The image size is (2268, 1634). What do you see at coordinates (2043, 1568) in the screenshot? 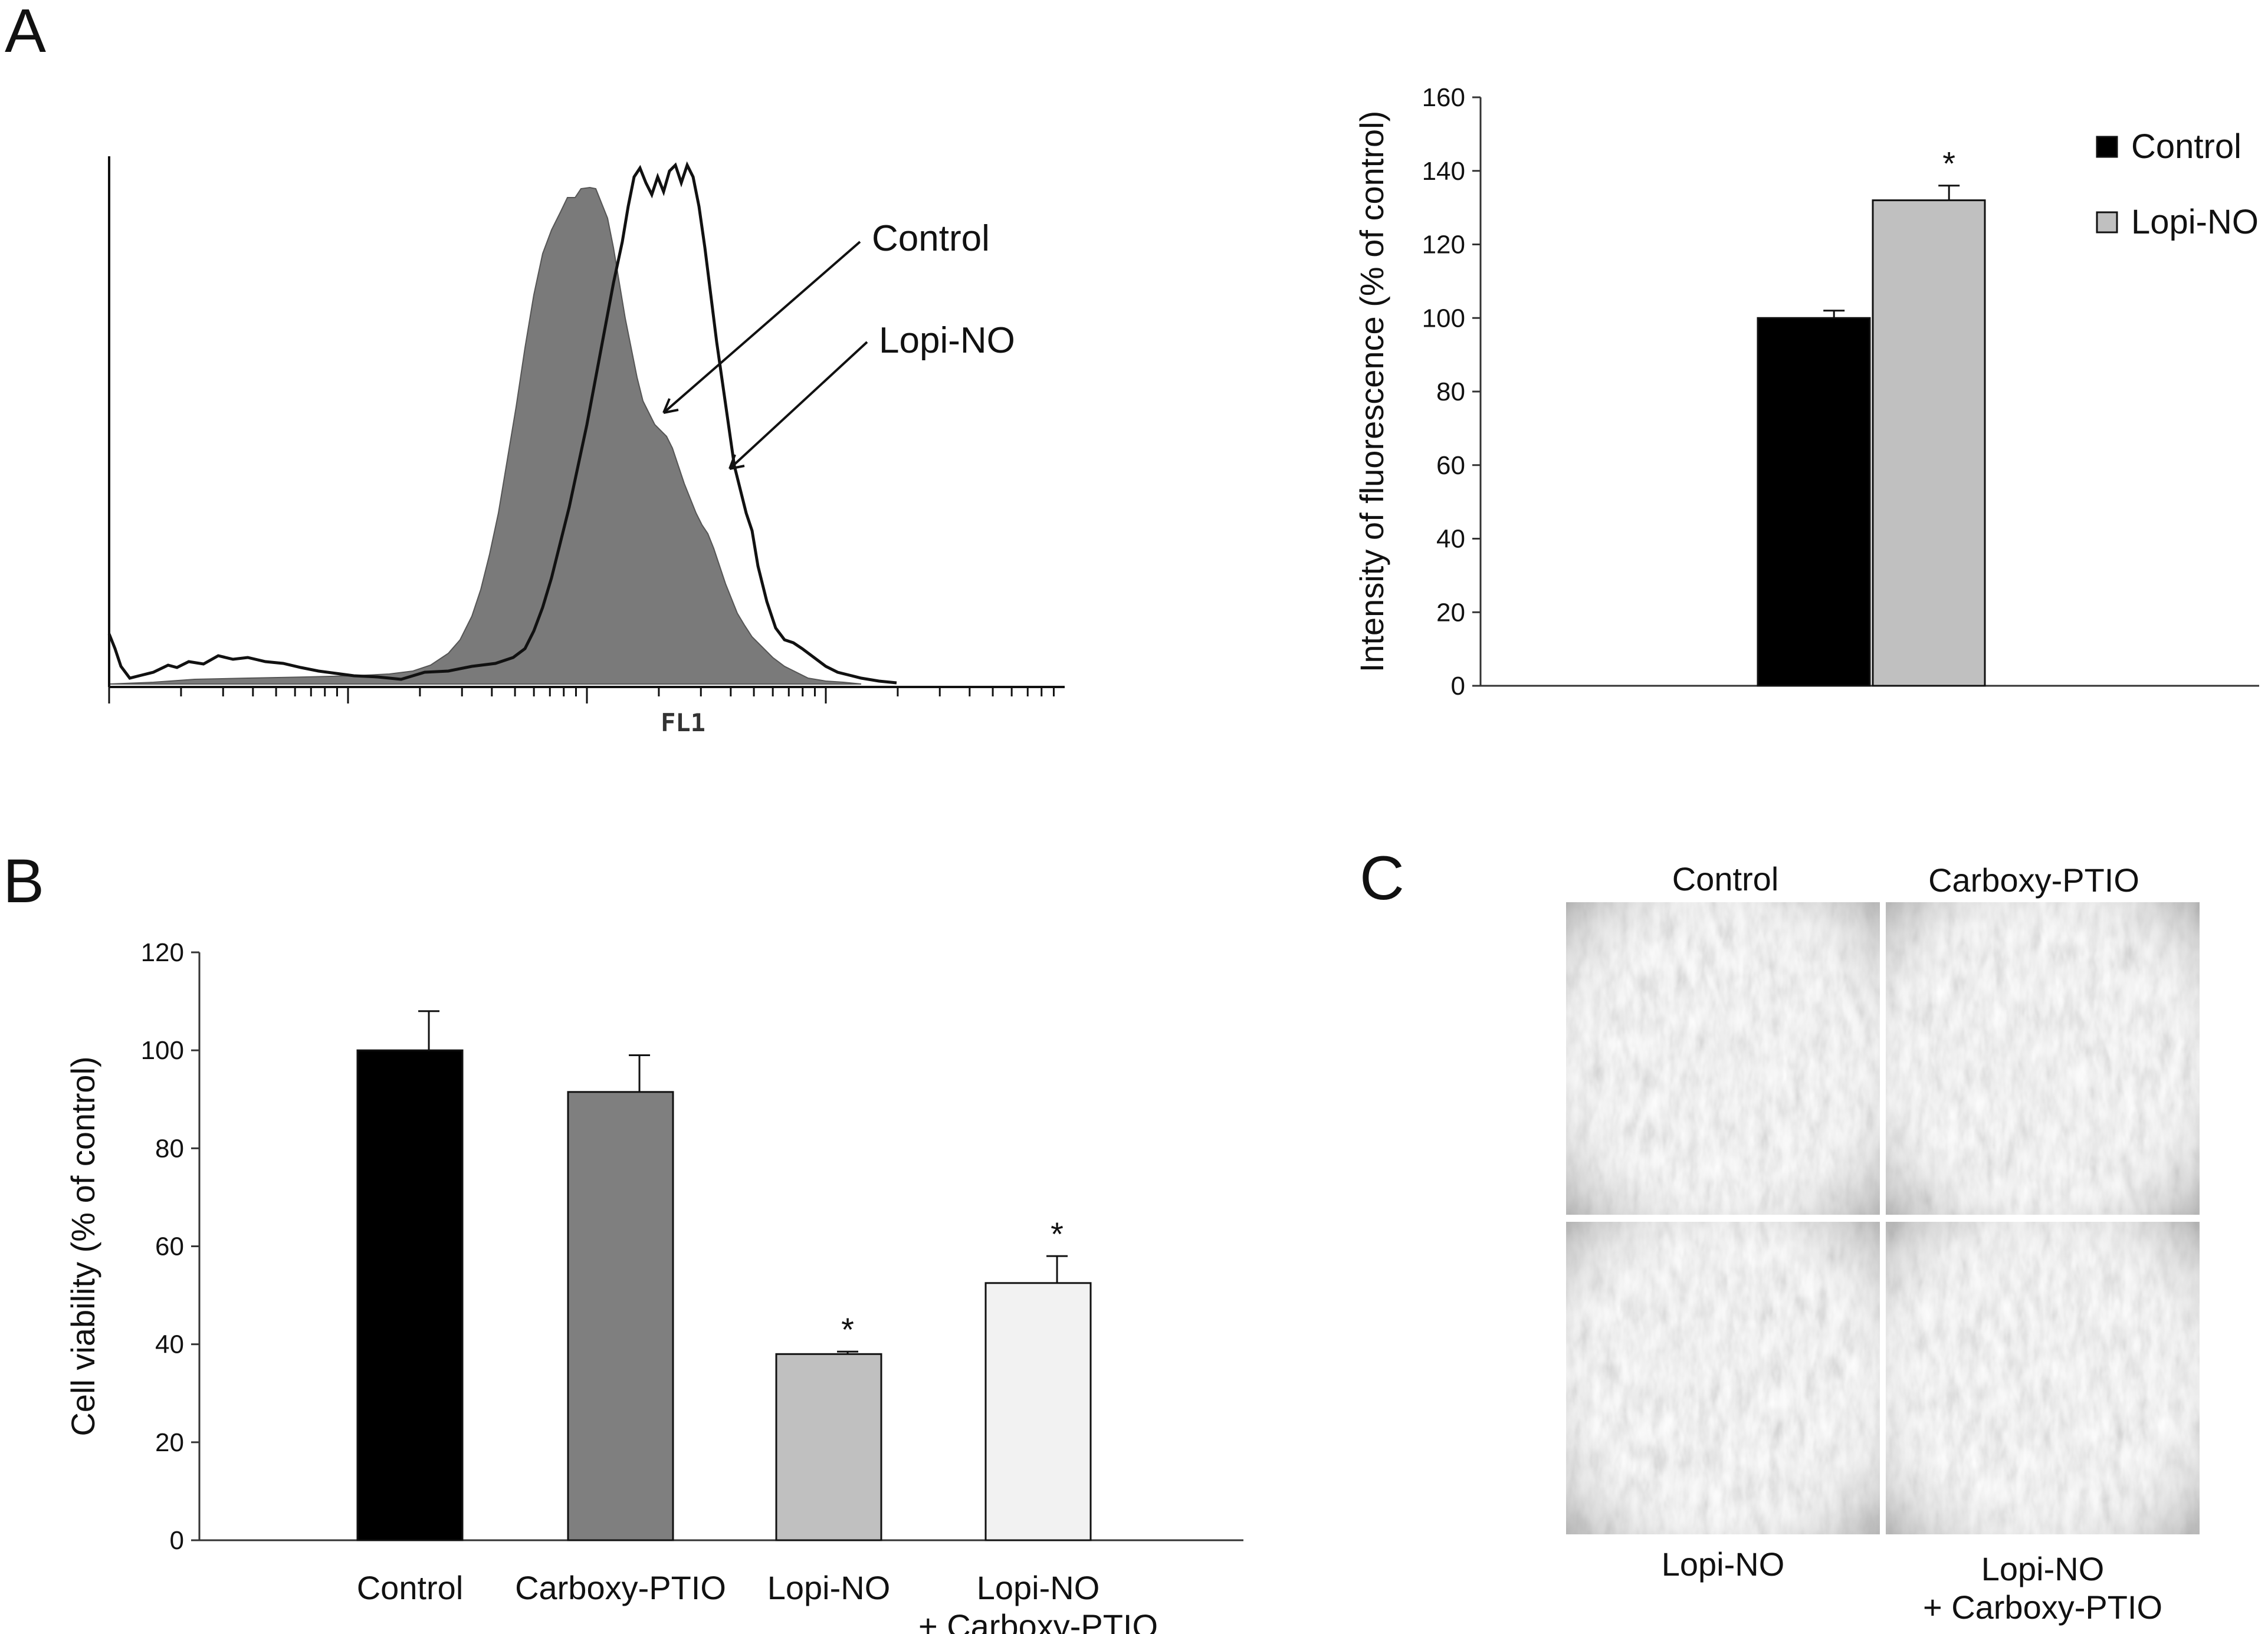
I see `micro-label-lopi-no-line1: Lopi-NO` at bounding box center [2043, 1568].